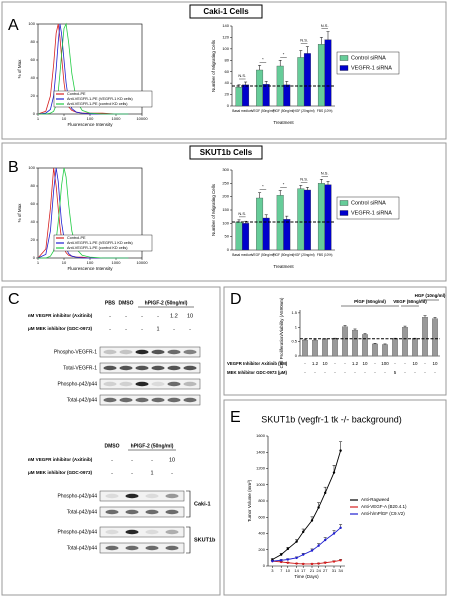 The width and height of the screenshot is (449, 598). I want to click on y-tick-label: 150, so click(225, 209).